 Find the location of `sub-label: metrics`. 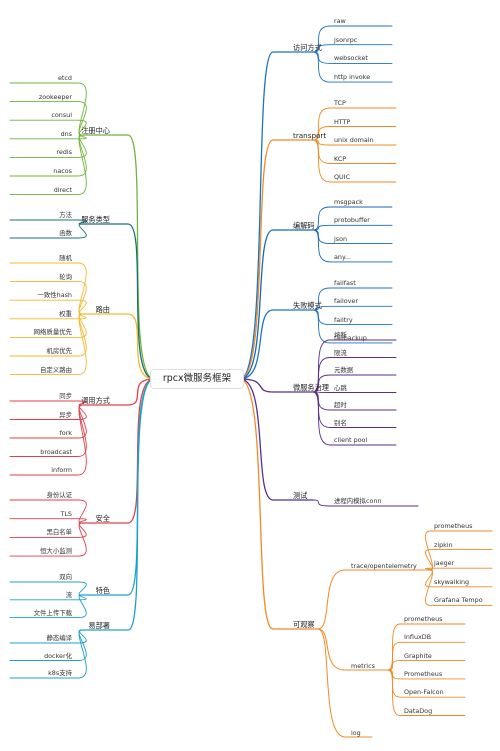

sub-label: metrics is located at coordinates (363, 666).